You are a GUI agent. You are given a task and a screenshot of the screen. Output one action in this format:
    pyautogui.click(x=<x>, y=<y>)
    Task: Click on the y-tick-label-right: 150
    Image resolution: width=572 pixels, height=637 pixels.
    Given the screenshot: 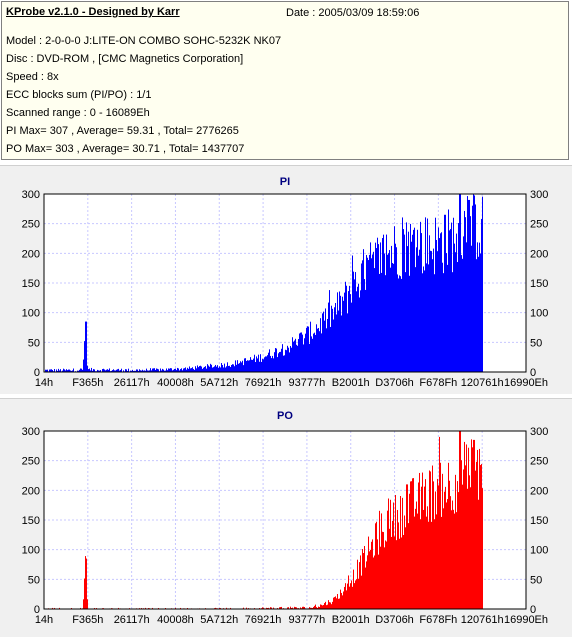 What is the action you would take?
    pyautogui.click(x=539, y=521)
    